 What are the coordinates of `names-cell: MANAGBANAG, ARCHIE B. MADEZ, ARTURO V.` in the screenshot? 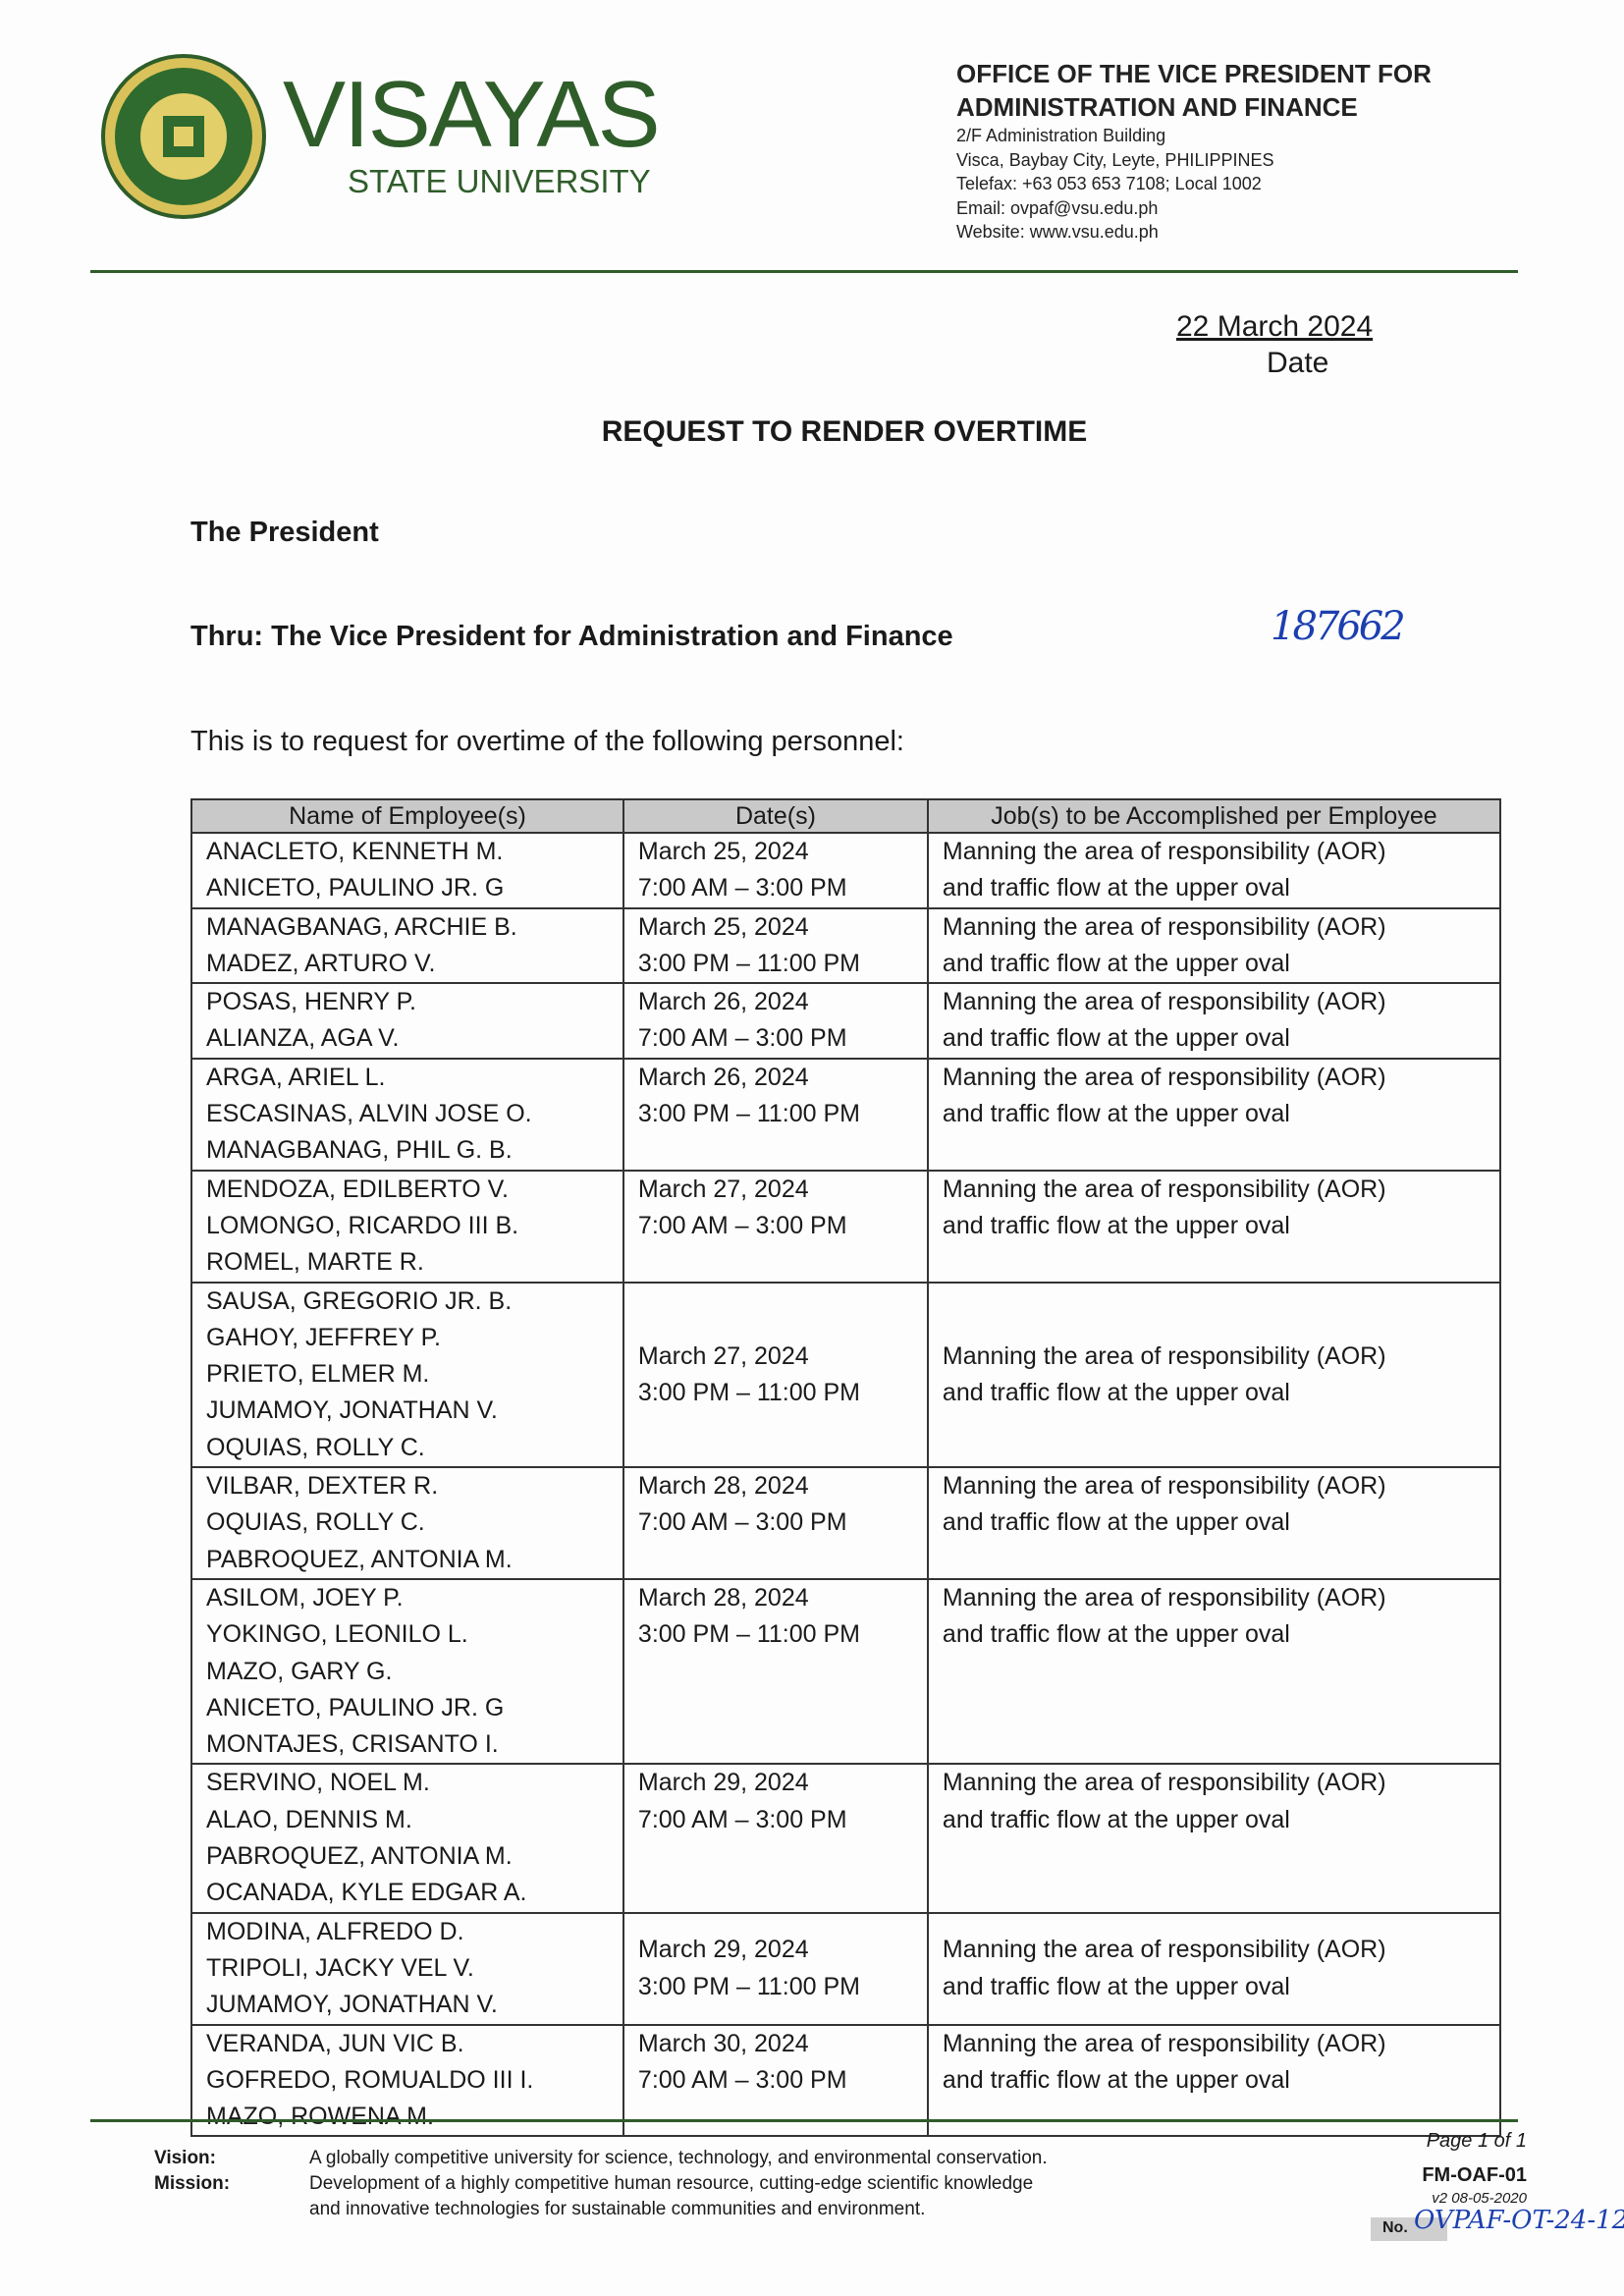 It's located at (407, 945).